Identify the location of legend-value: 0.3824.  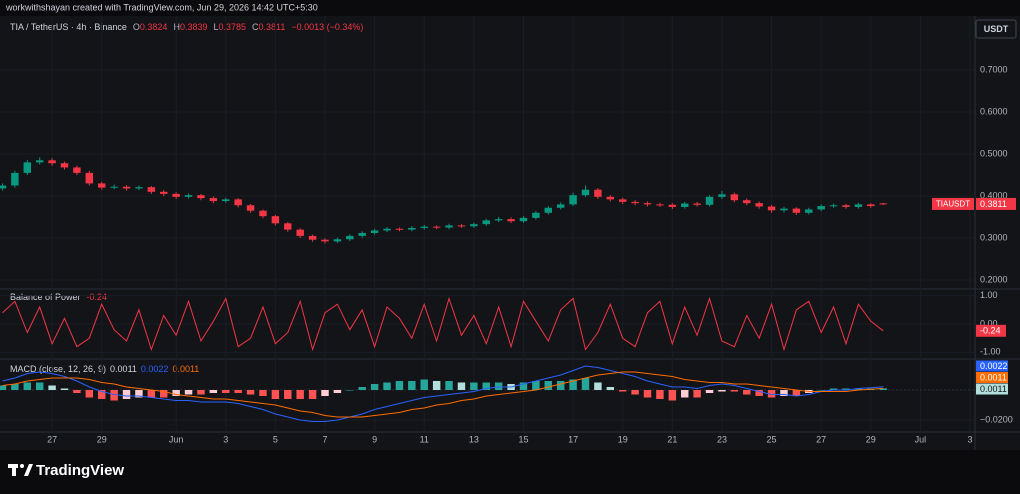
(154, 27).